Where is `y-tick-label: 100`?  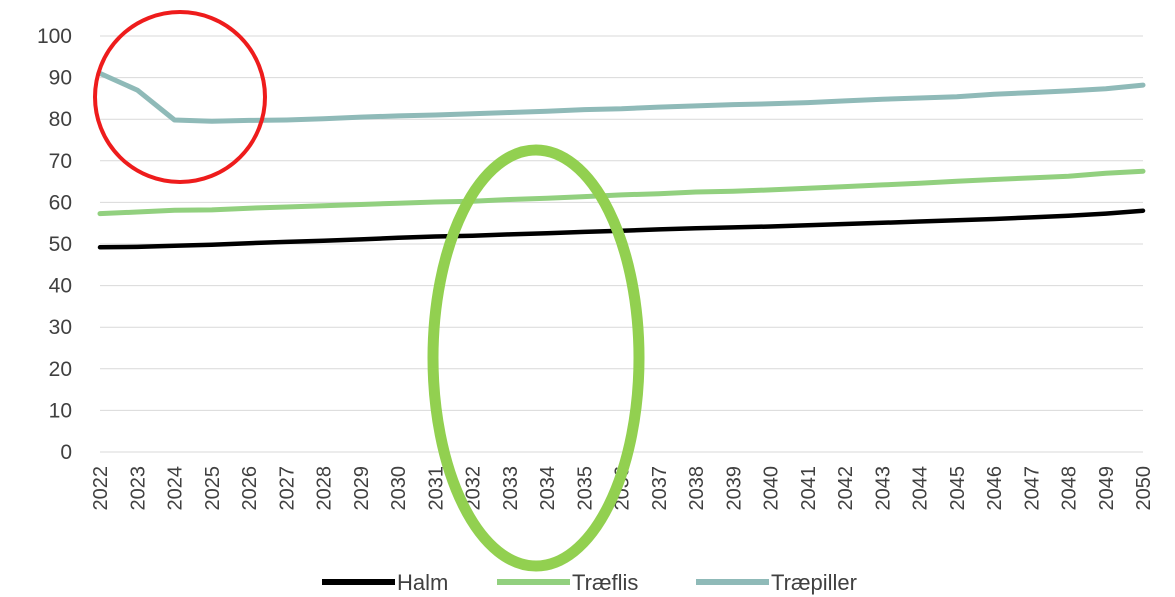 y-tick-label: 100 is located at coordinates (54, 36).